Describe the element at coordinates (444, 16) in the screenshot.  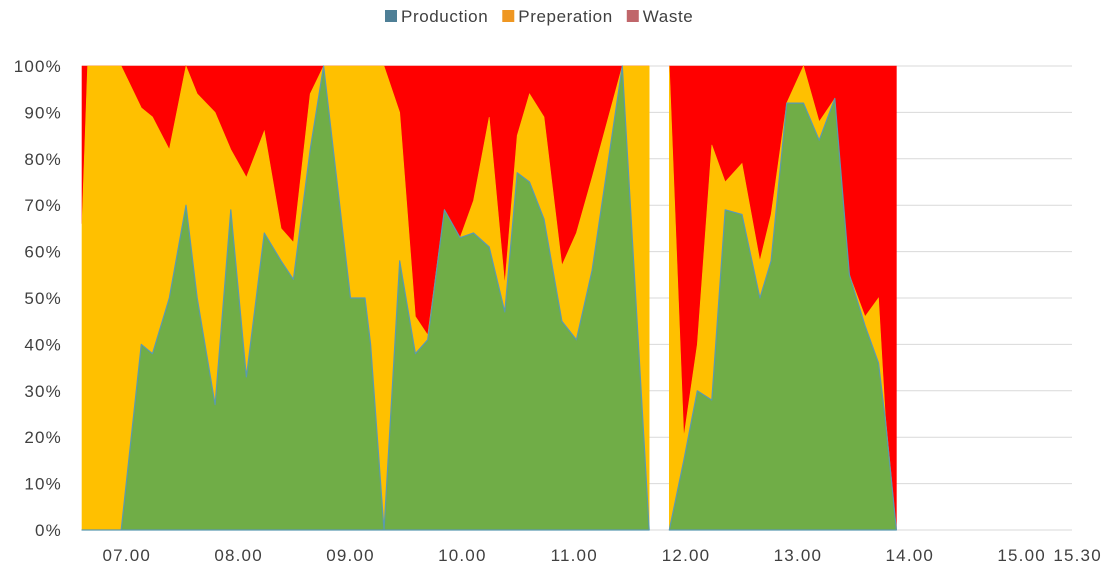
I see `legend-label-0: Production` at that location.